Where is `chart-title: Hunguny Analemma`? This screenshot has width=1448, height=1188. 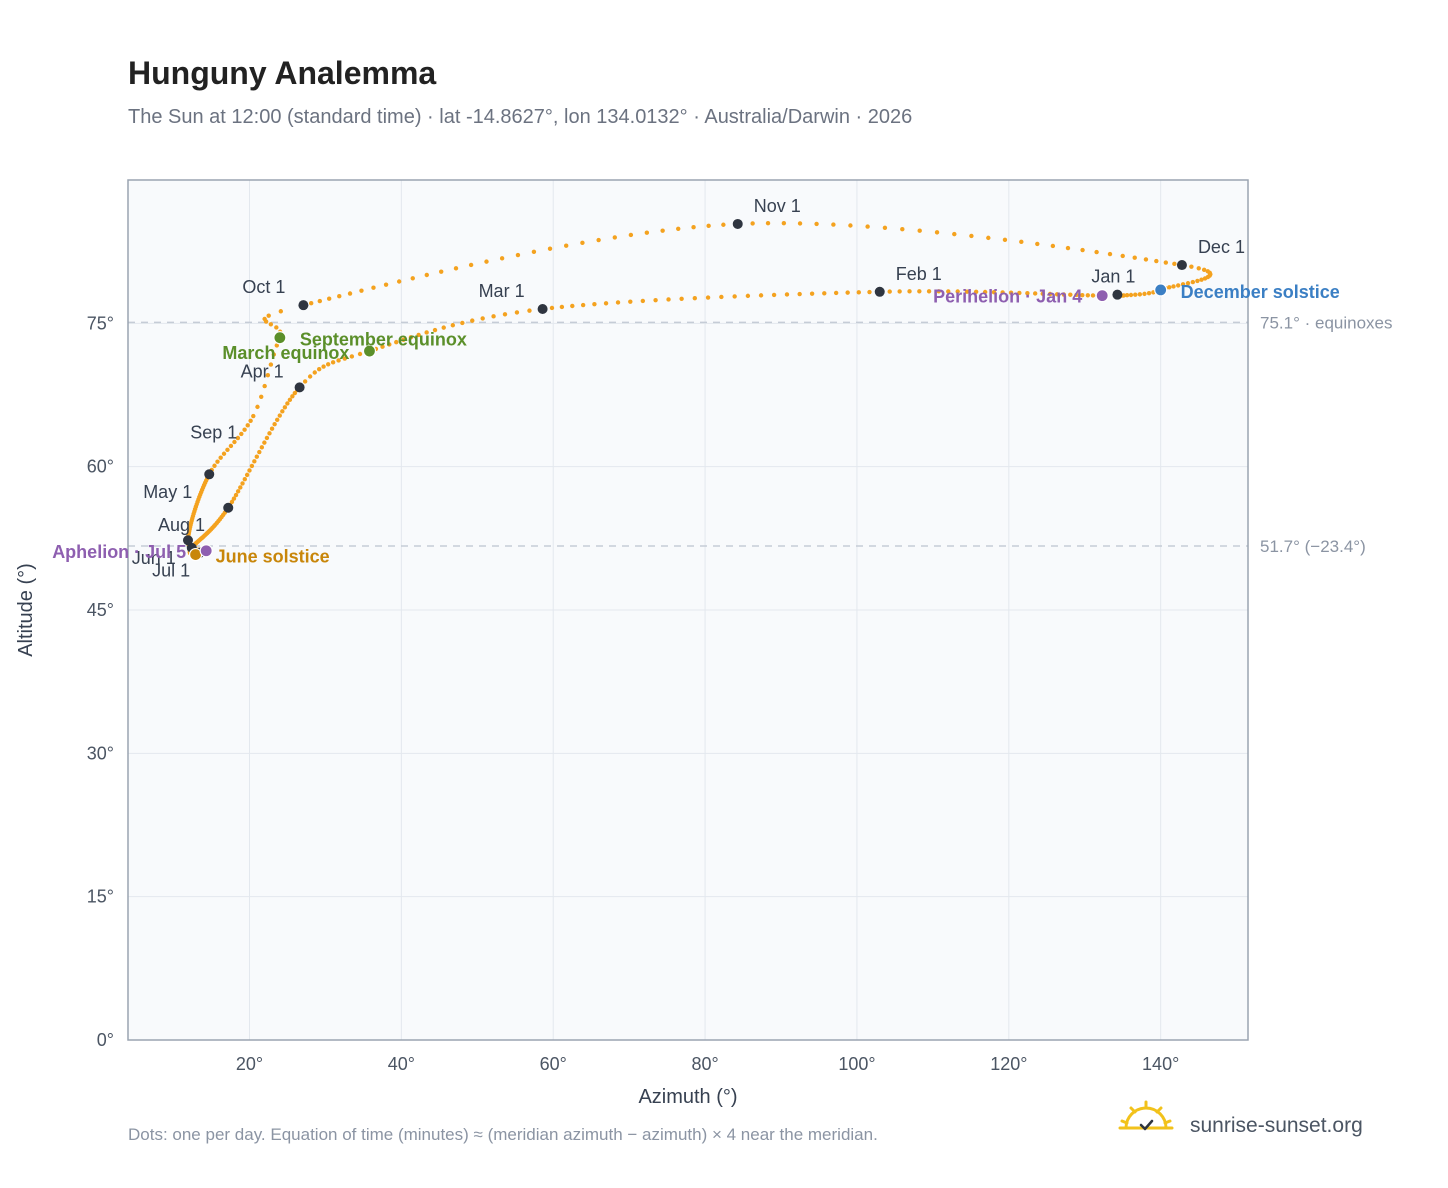
chart-title: Hunguny Analemma is located at coordinates (282, 73).